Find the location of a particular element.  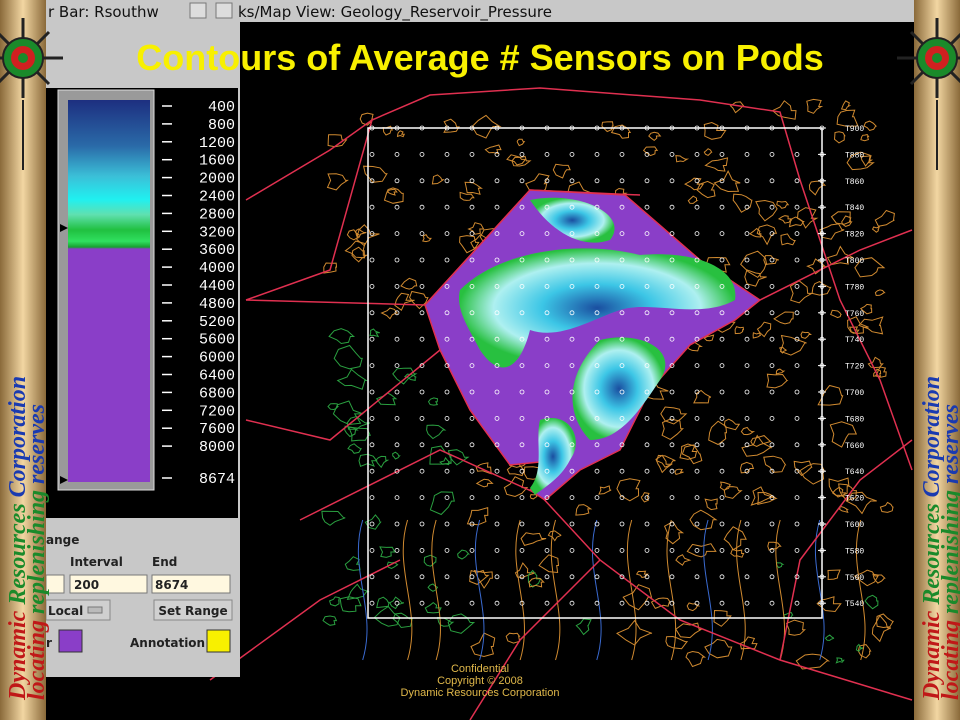

colorbar-tick-label: 6000 is located at coordinates (217, 358).